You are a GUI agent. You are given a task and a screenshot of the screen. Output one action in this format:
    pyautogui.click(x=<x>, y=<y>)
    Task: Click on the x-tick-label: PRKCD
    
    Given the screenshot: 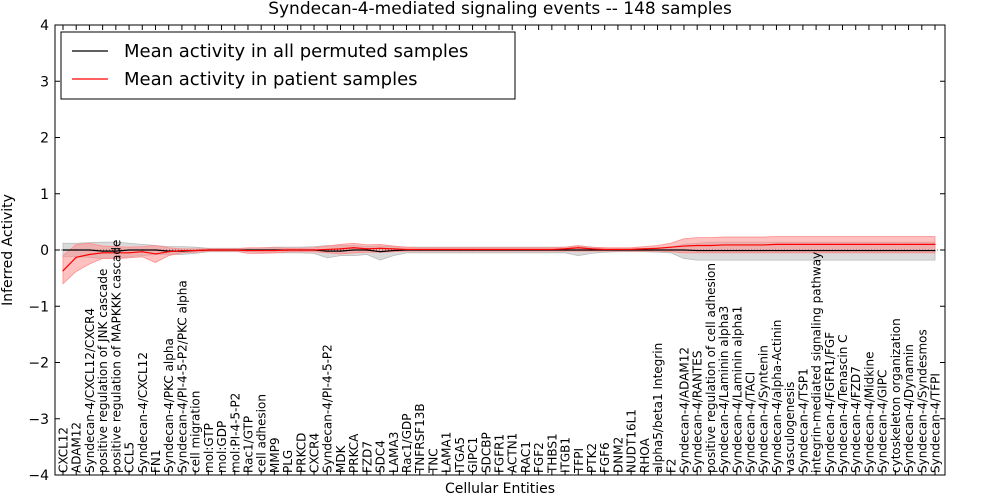 What is the action you would take?
    pyautogui.click(x=301, y=453)
    